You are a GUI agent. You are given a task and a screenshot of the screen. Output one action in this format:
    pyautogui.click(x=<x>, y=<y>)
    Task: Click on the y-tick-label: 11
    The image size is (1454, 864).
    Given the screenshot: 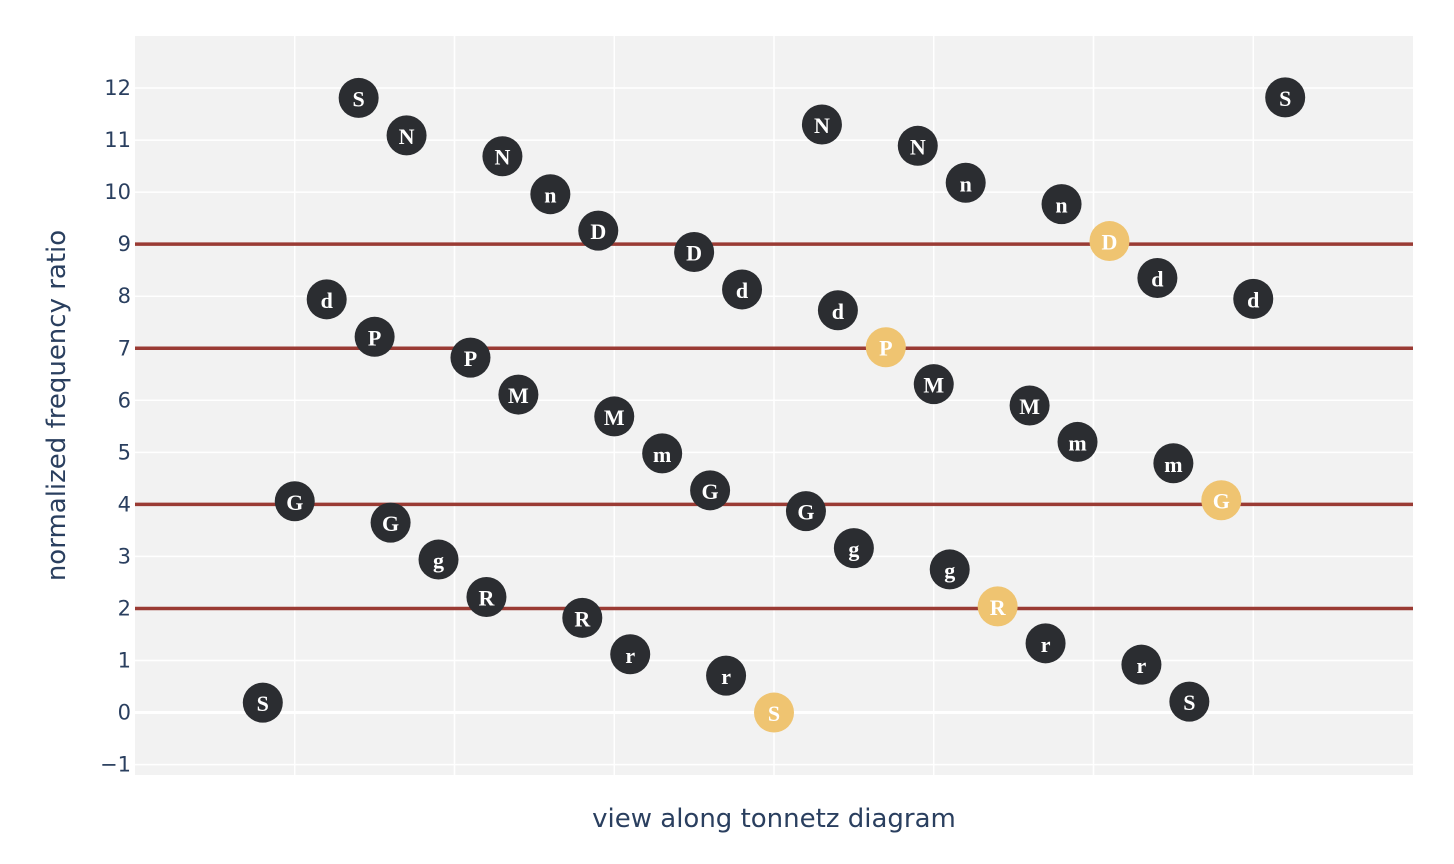 What is the action you would take?
    pyautogui.click(x=117, y=140)
    